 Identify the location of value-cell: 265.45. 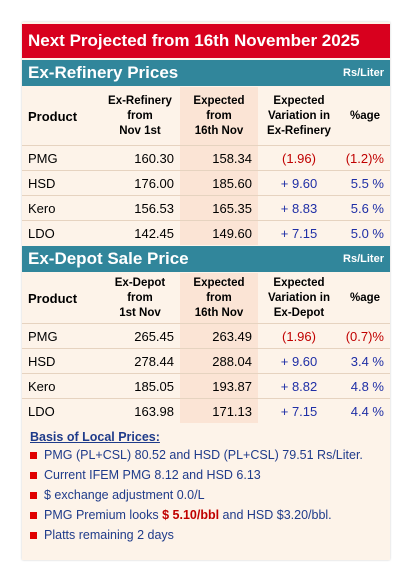
(140, 335).